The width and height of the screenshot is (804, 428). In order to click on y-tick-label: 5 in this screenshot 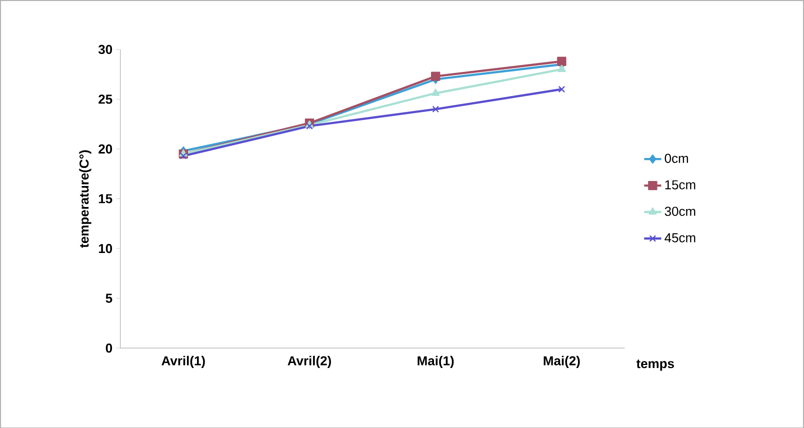, I will do `click(109, 298)`.